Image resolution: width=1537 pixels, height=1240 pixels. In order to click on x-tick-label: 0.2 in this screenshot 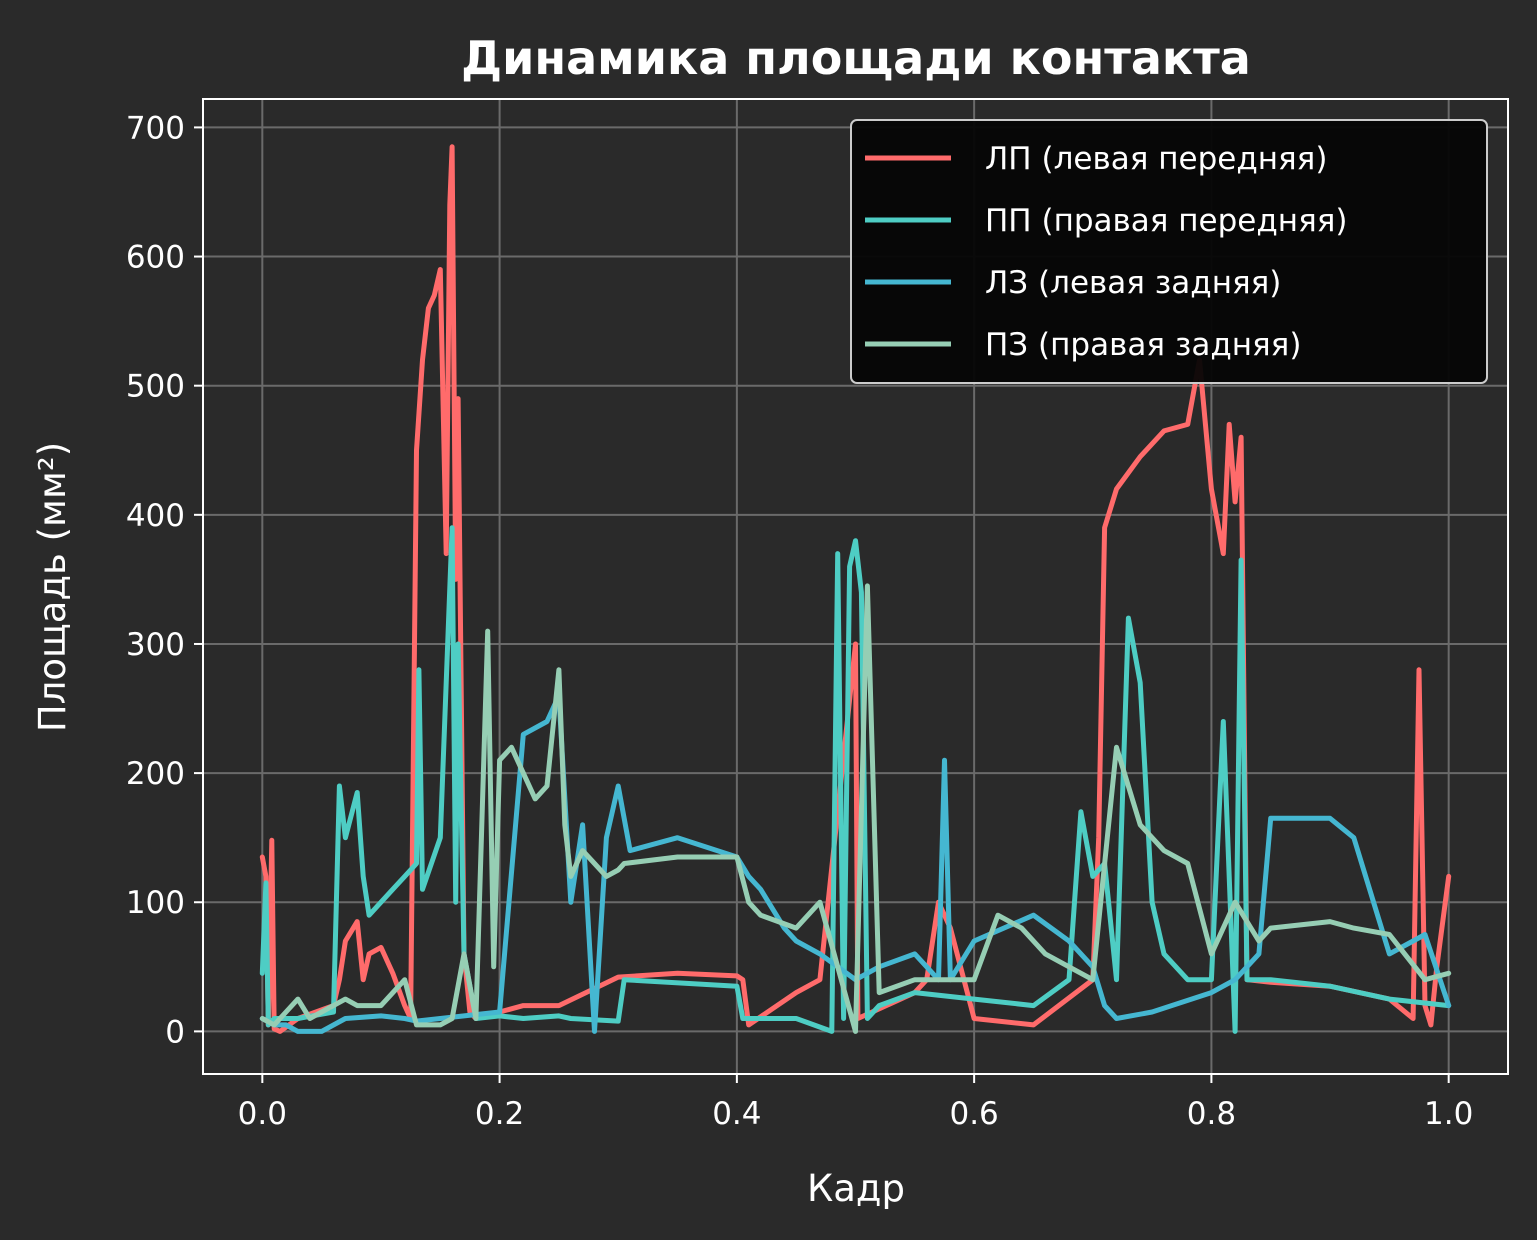, I will do `click(499, 1114)`.